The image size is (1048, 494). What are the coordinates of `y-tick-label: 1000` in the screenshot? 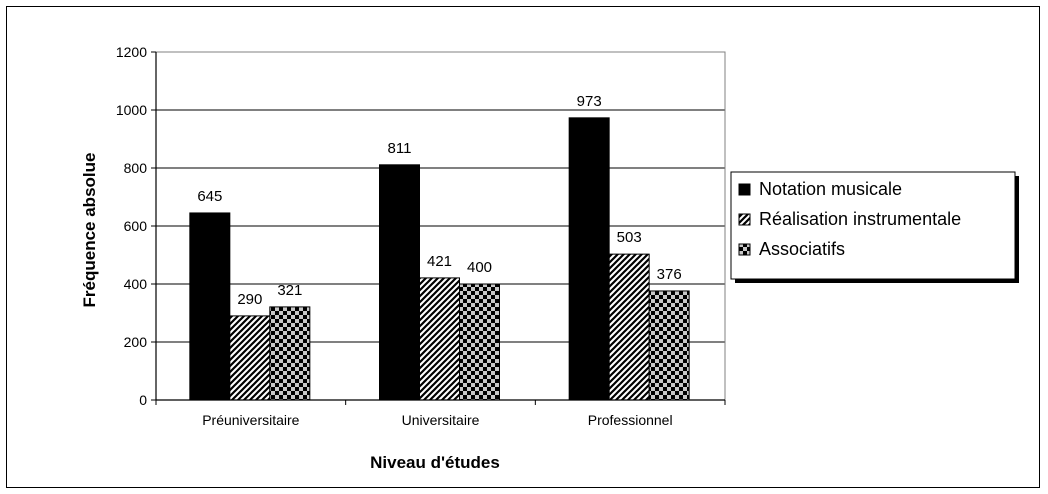 It's located at (131, 110).